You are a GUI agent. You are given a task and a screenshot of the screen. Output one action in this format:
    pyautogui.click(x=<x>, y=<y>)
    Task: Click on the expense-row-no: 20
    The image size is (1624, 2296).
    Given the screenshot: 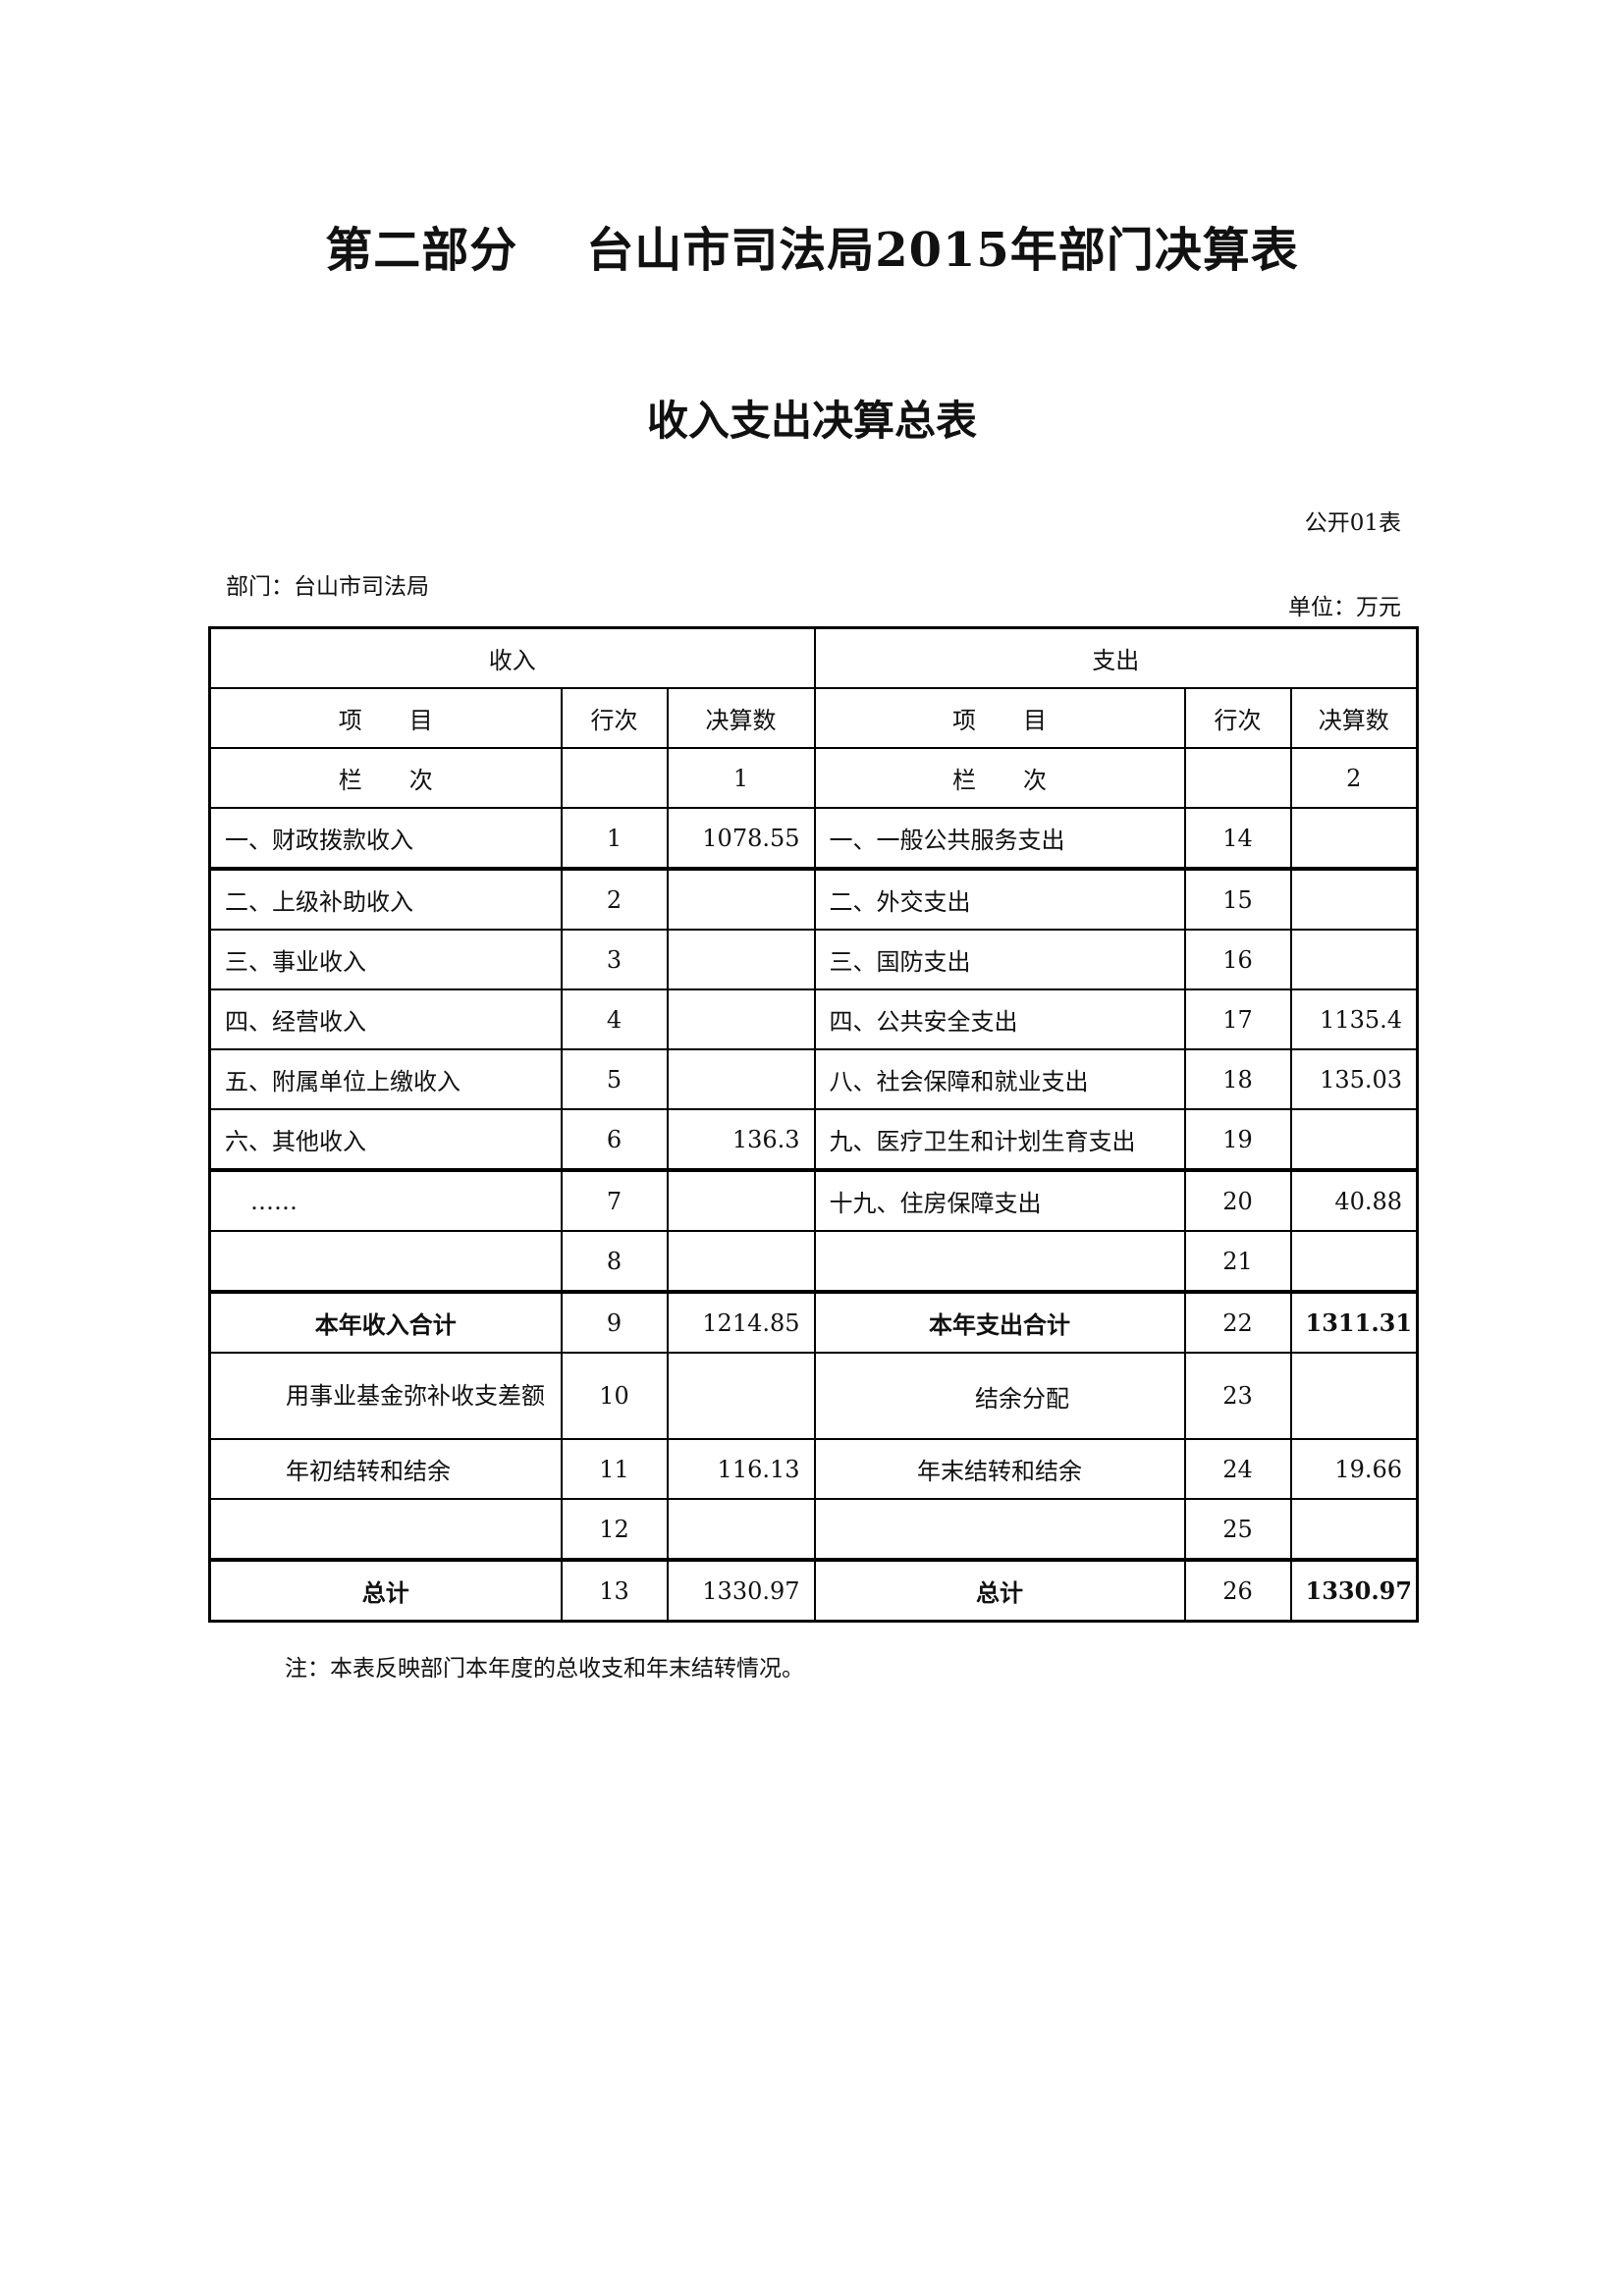 What is the action you would take?
    pyautogui.click(x=1237, y=1200)
    